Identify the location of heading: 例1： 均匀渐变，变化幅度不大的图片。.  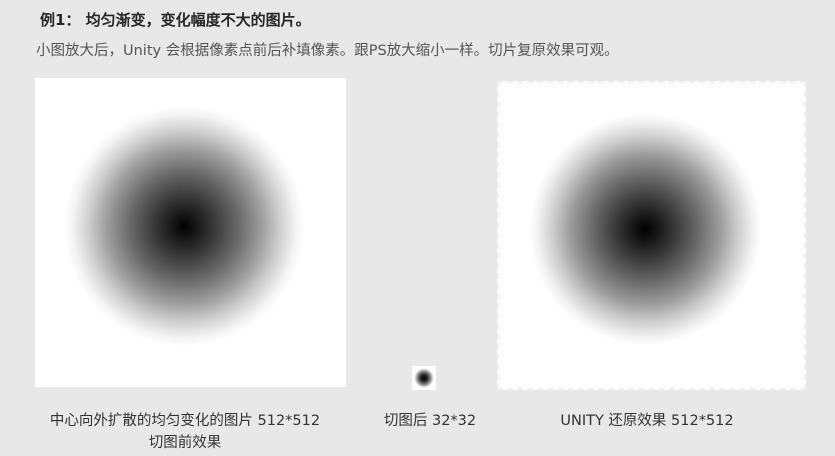
(175, 20).